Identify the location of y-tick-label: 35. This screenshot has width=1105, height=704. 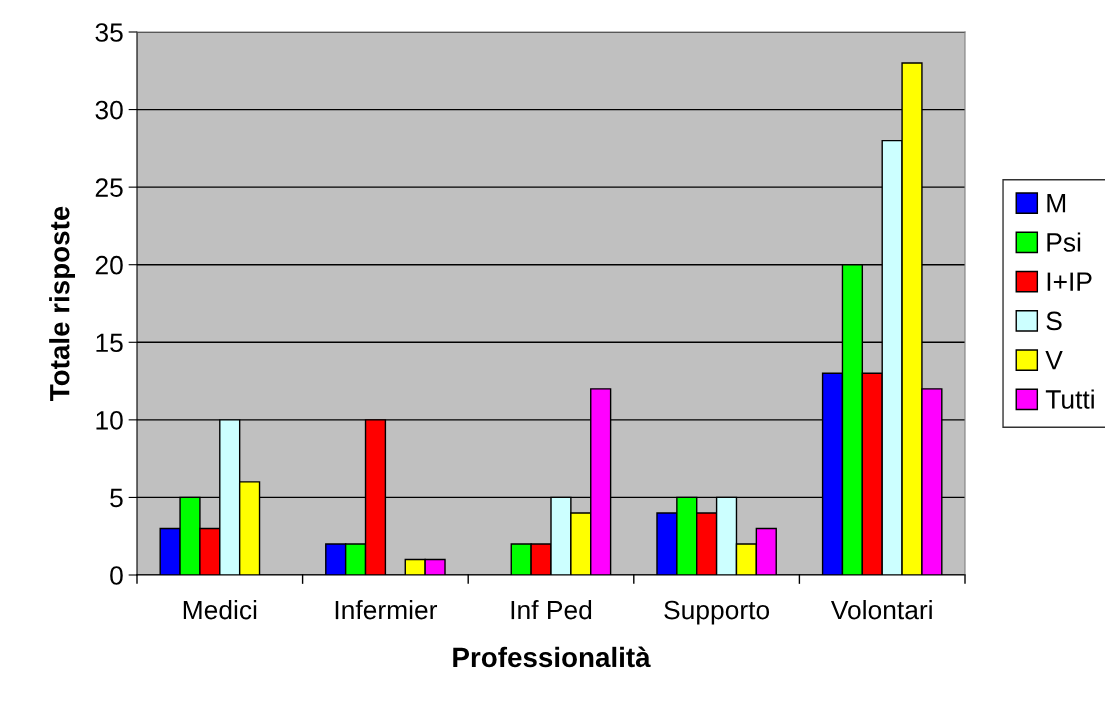
(109, 32).